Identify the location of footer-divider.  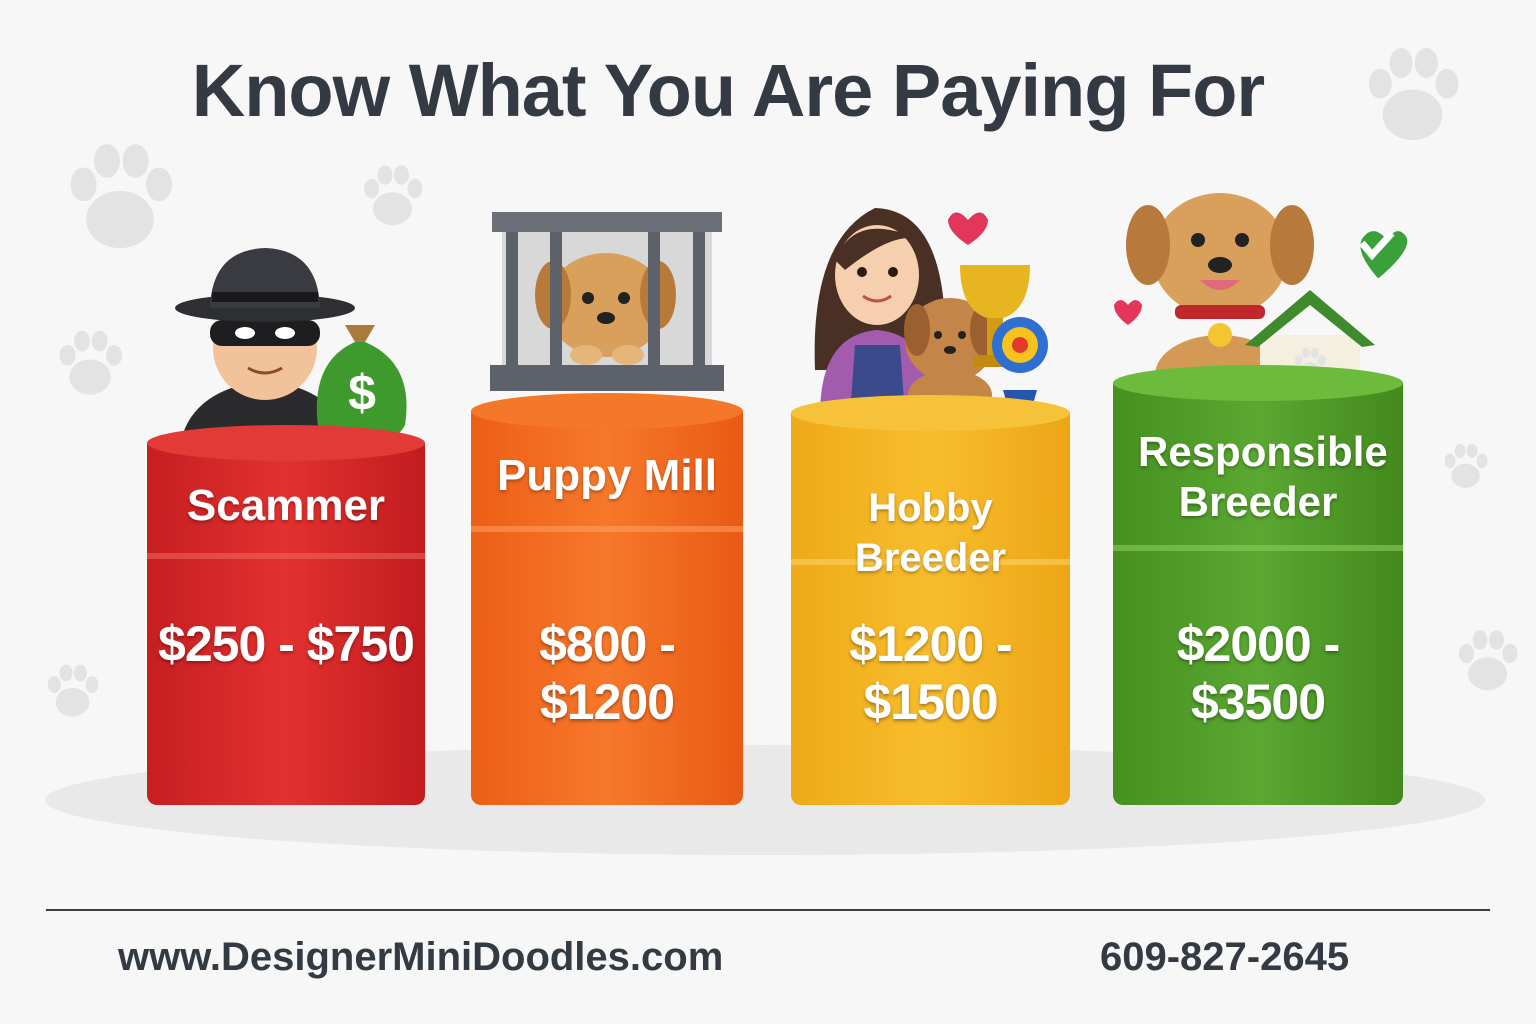
(768, 910).